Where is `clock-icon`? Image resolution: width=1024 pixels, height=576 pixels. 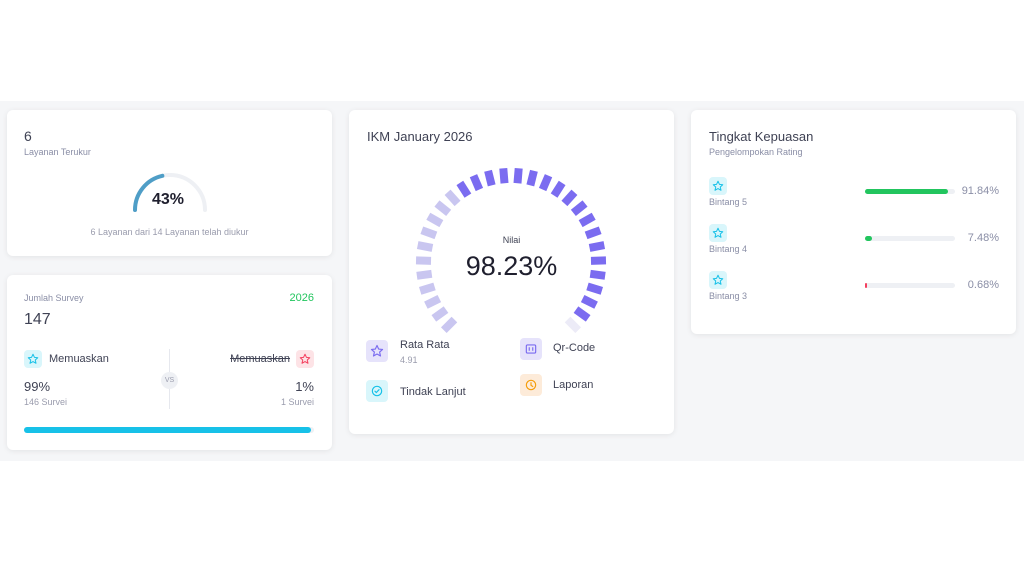
clock-icon is located at coordinates (531, 385).